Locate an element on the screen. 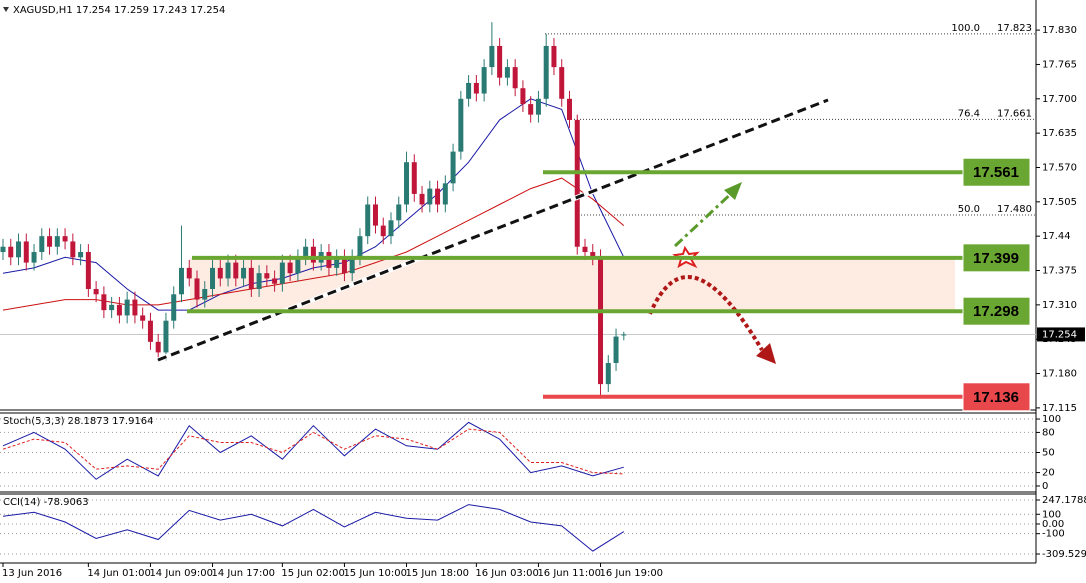 The width and height of the screenshot is (1086, 583). x-tick-label: 16 Jun 11:00 is located at coordinates (569, 573).